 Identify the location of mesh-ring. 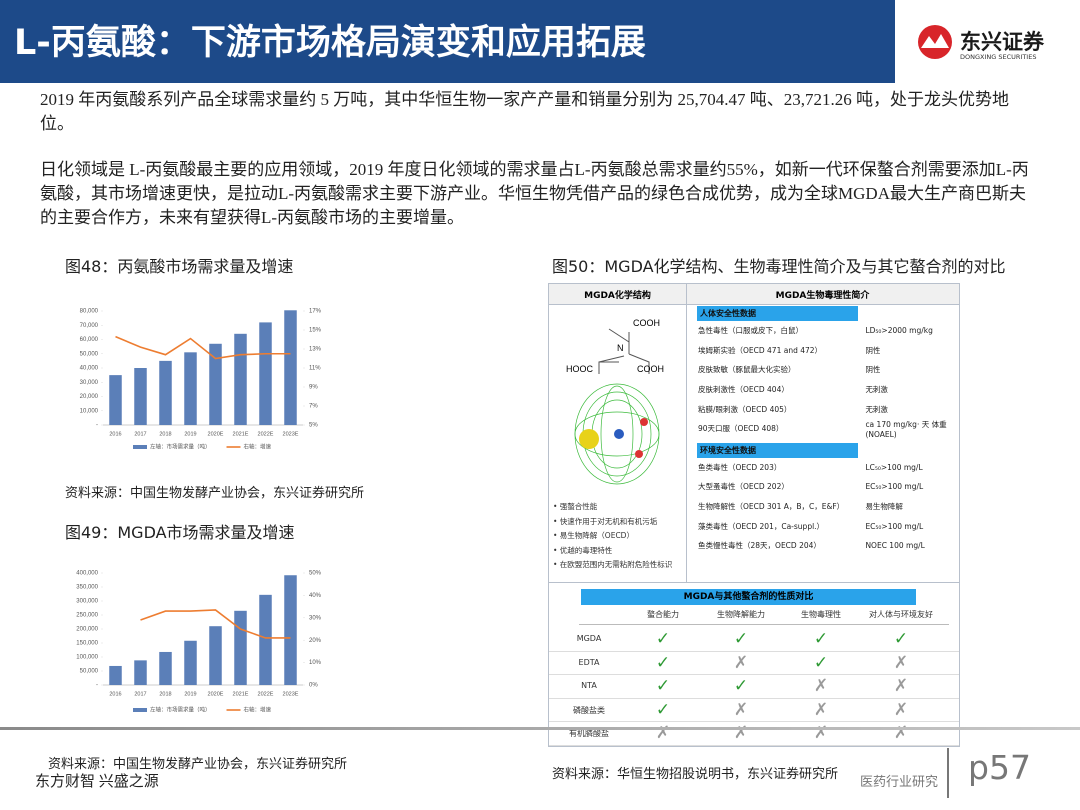
(617, 434).